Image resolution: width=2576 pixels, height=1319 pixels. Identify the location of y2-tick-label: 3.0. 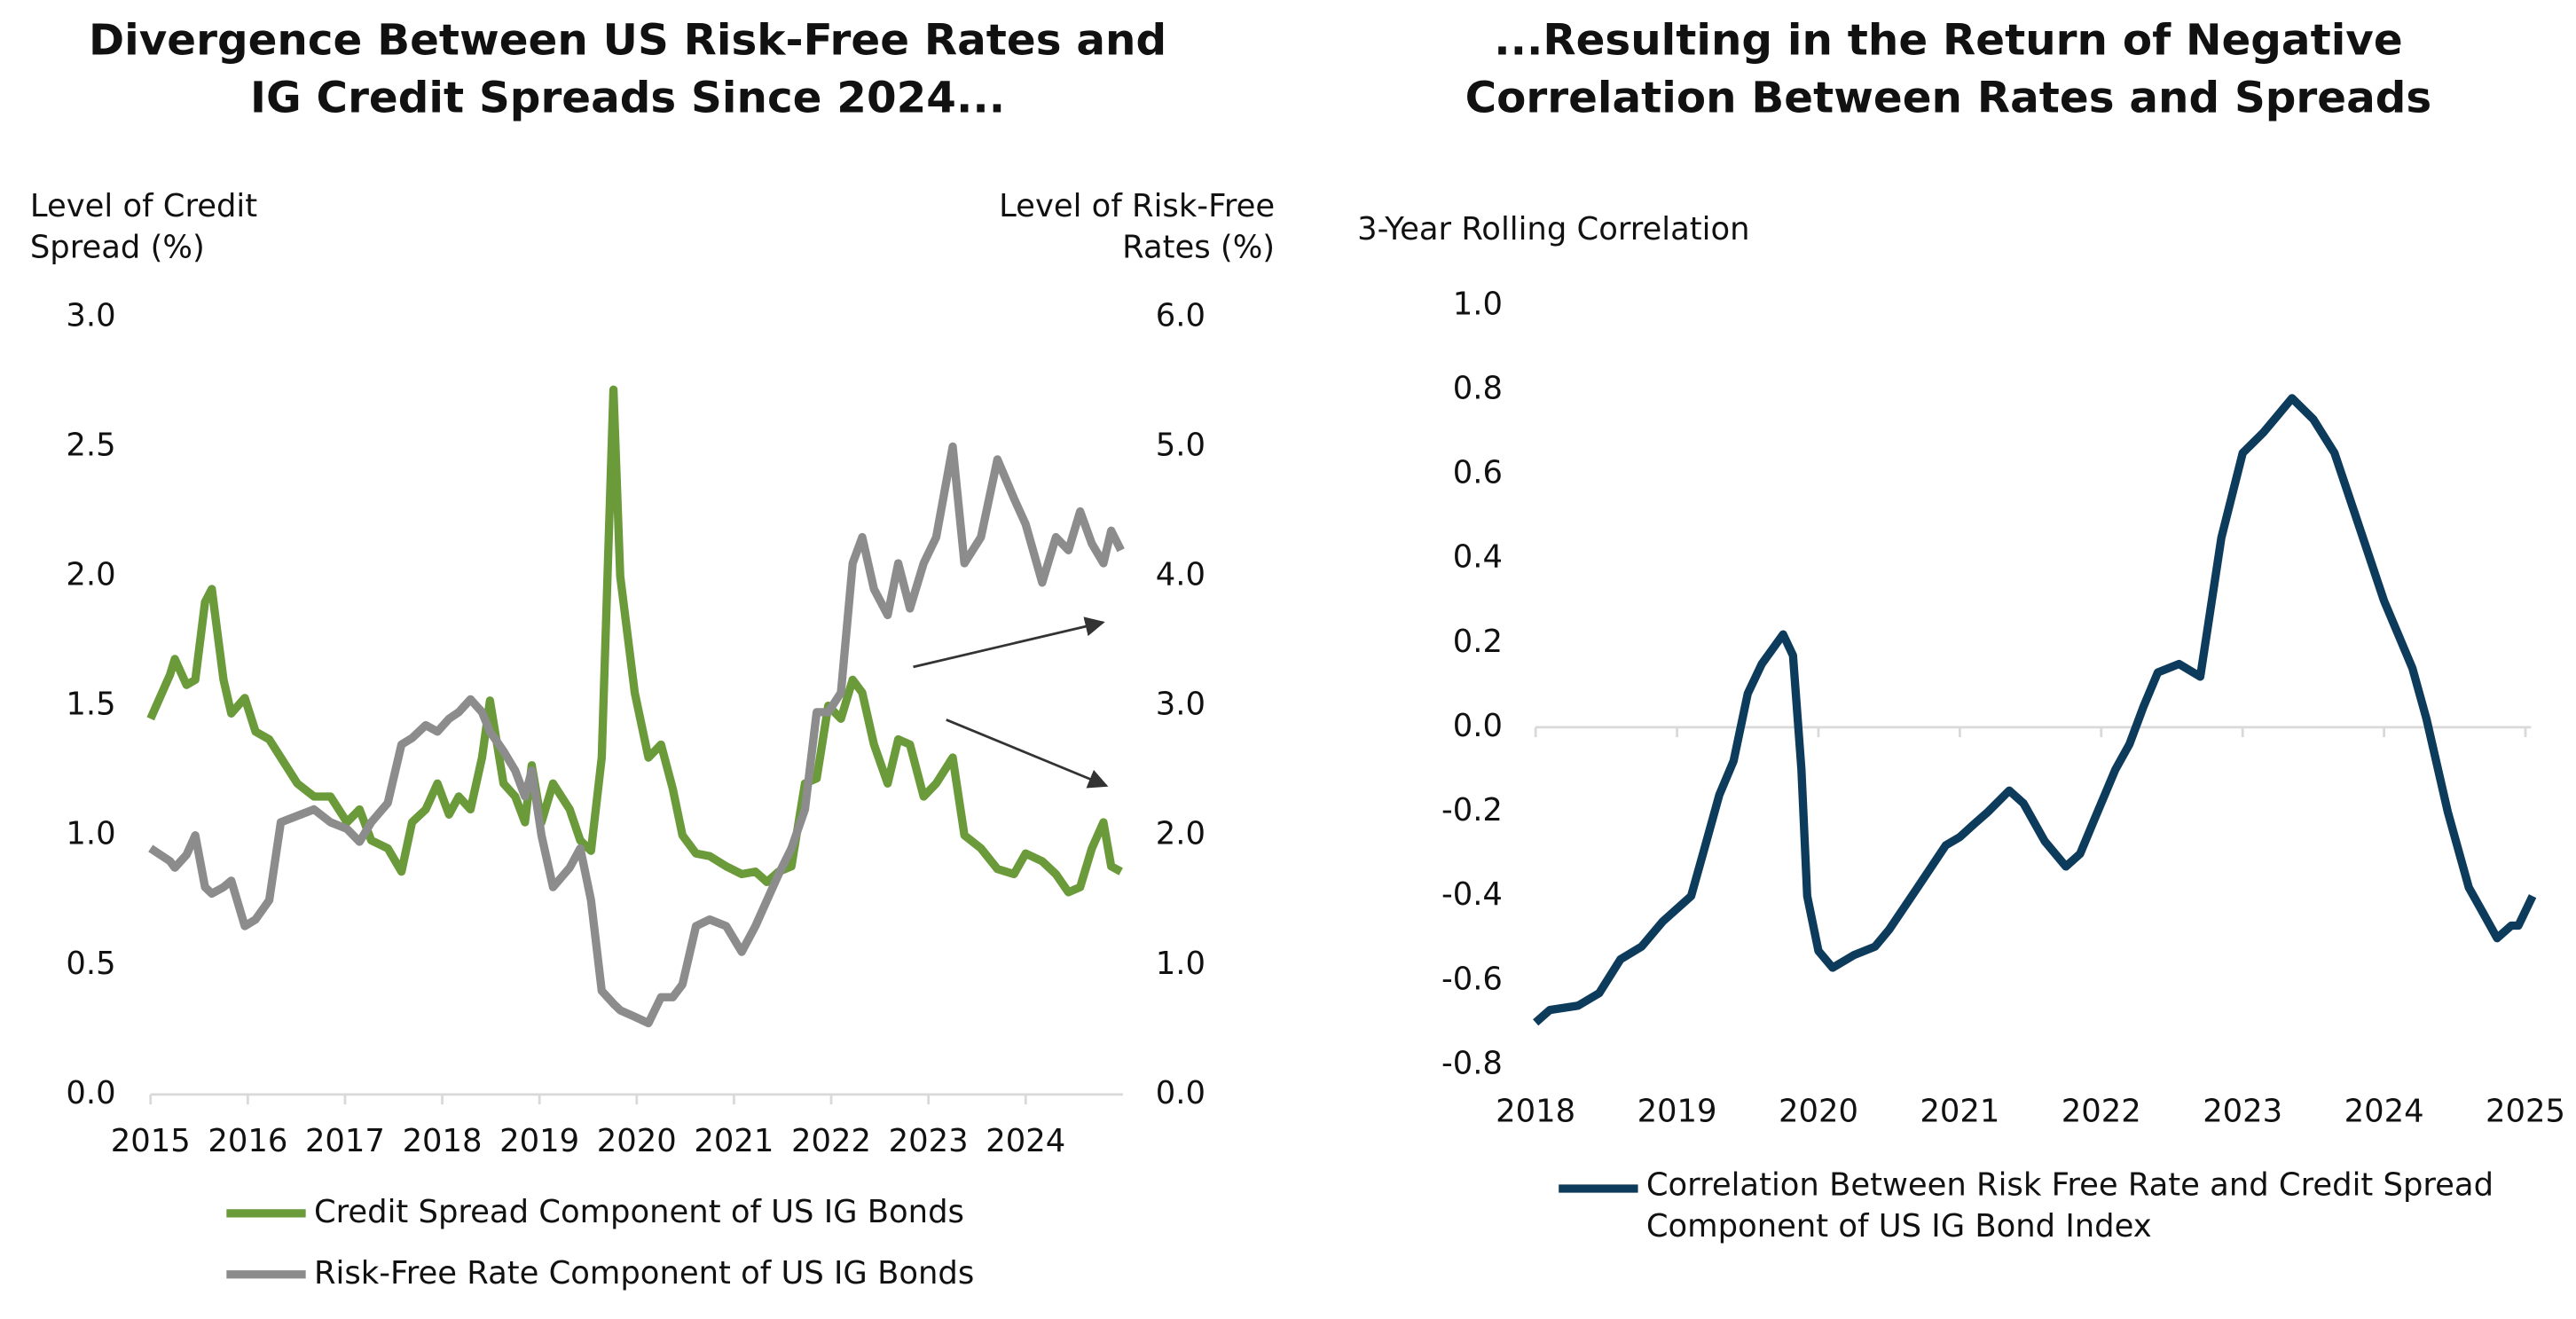
(1181, 705).